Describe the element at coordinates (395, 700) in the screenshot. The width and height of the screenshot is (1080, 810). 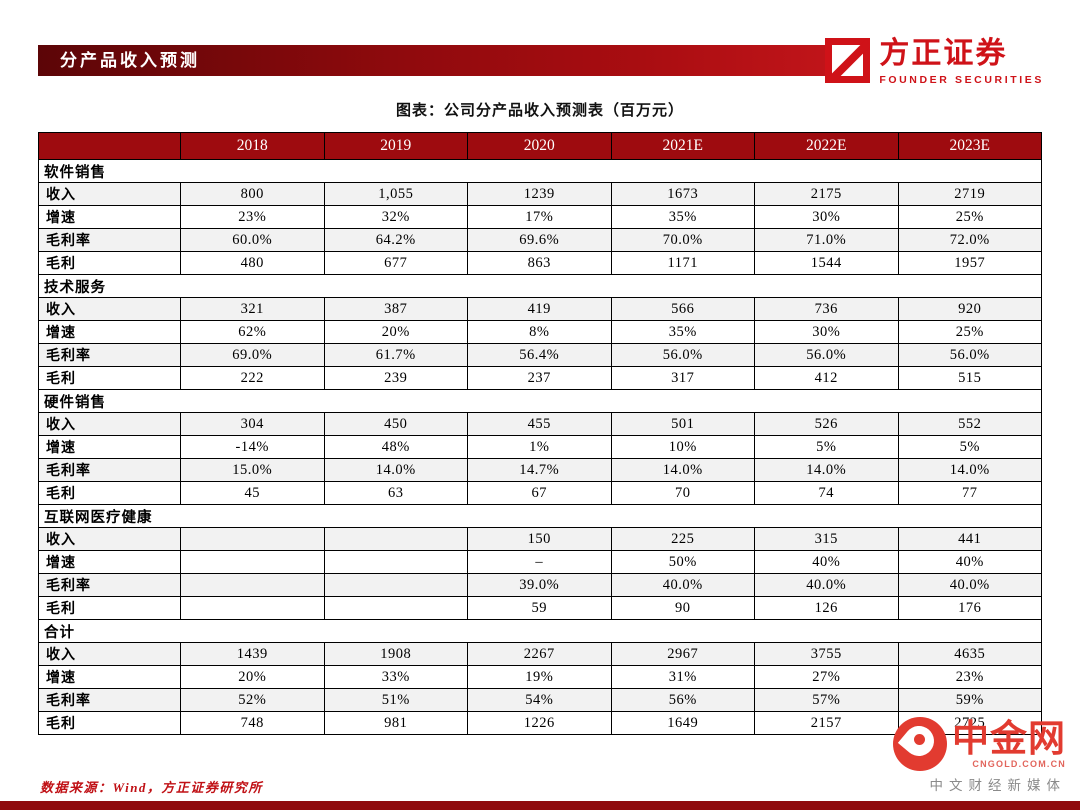
I see `table-cell: 51%` at that location.